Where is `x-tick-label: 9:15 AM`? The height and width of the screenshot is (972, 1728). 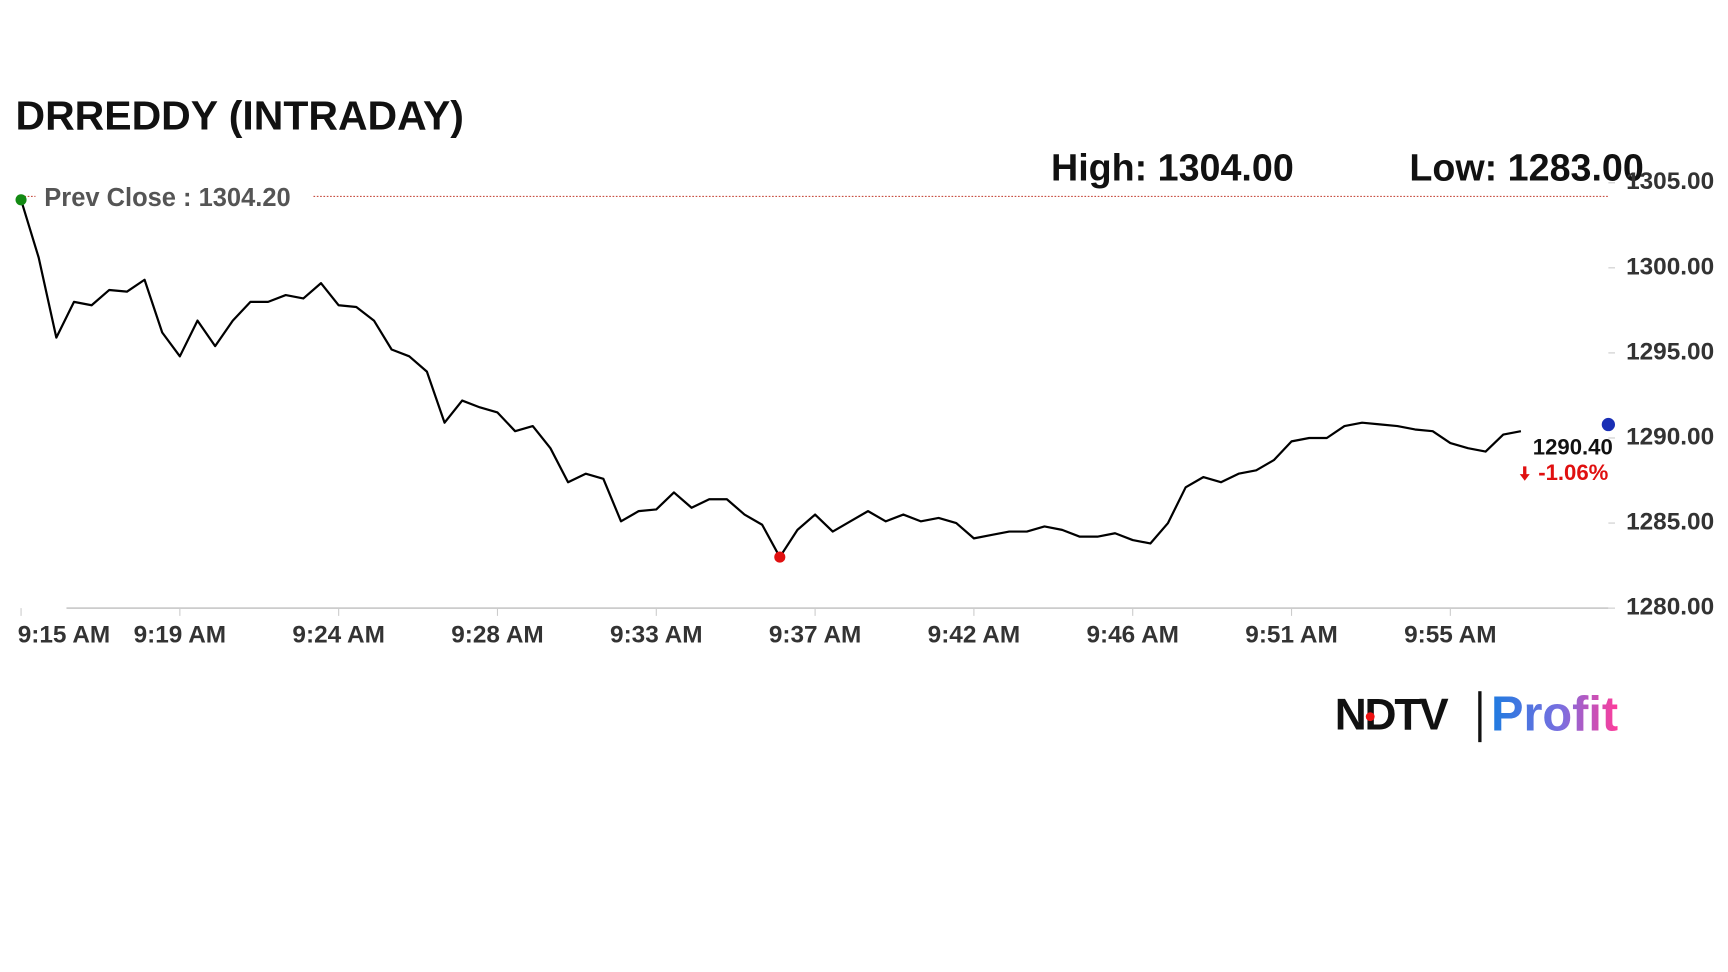 x-tick-label: 9:15 AM is located at coordinates (64, 634).